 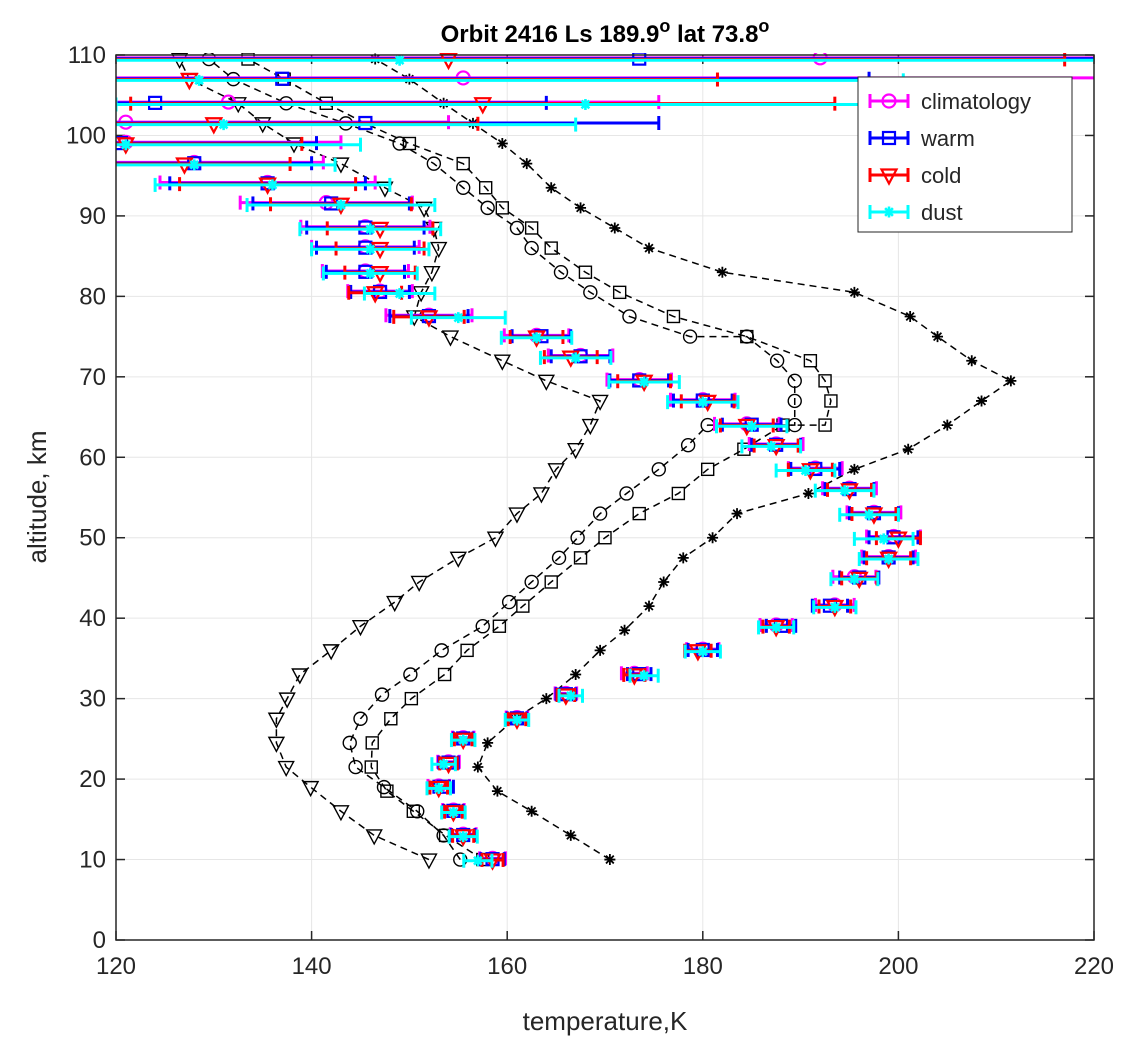 I want to click on title-middle: lat 73.8, so click(x=714, y=34).